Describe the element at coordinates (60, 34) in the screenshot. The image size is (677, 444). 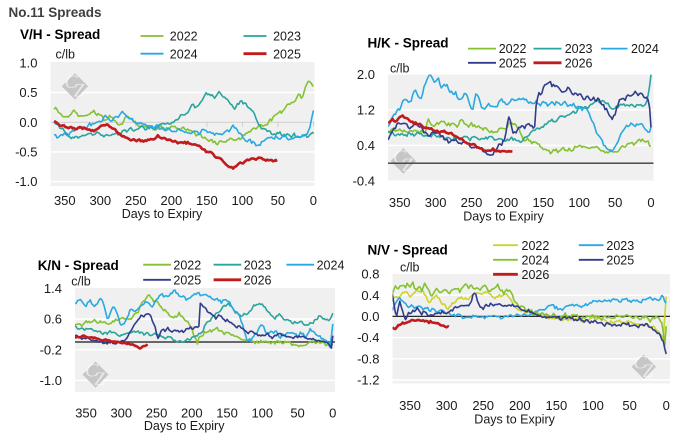
I see `svg-text: V/H - Spread` at that location.